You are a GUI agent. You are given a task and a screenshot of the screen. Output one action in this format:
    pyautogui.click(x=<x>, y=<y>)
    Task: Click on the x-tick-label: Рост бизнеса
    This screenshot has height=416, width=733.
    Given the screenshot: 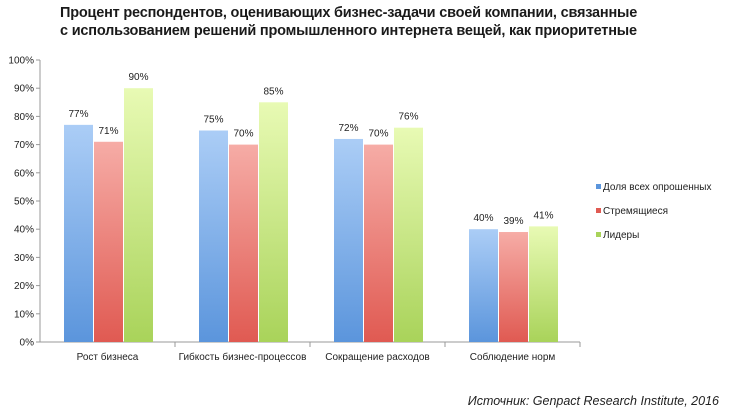 What is the action you would take?
    pyautogui.click(x=108, y=357)
    